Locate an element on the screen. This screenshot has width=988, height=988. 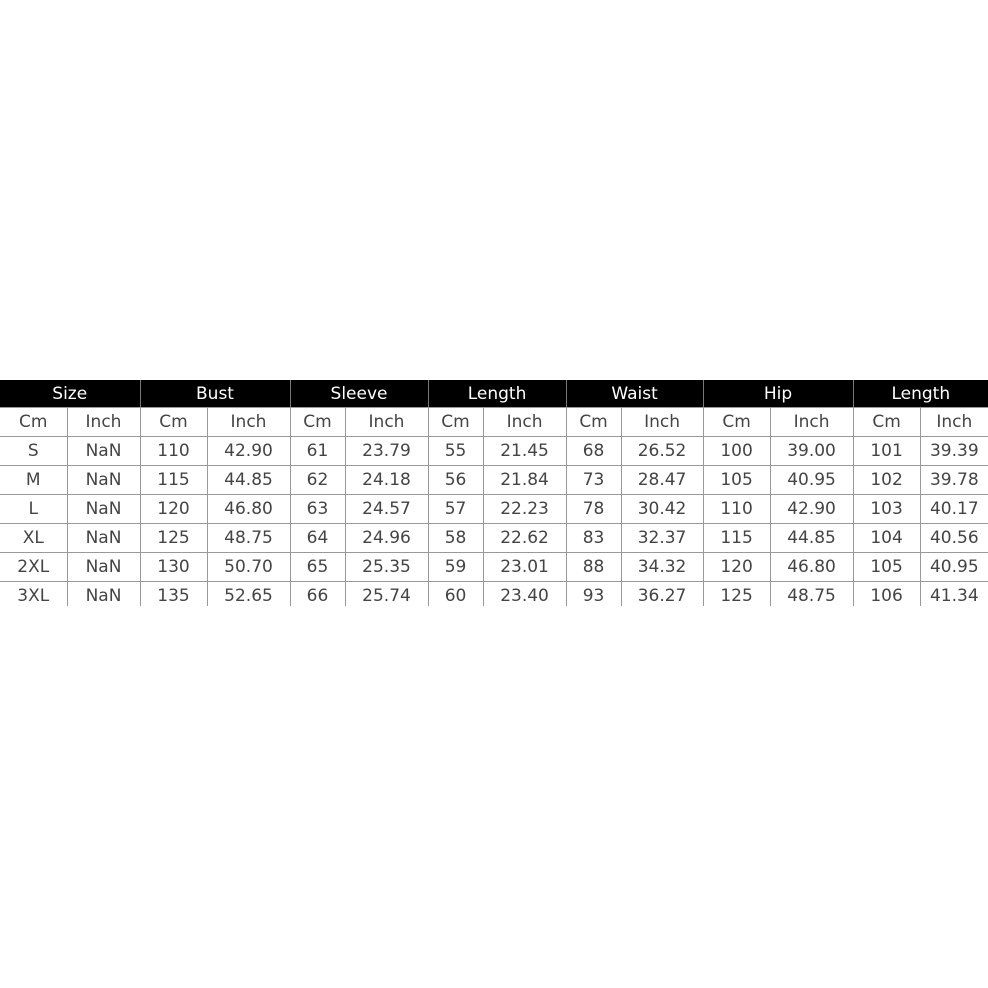
table-cell: 3XL is located at coordinates (33, 593).